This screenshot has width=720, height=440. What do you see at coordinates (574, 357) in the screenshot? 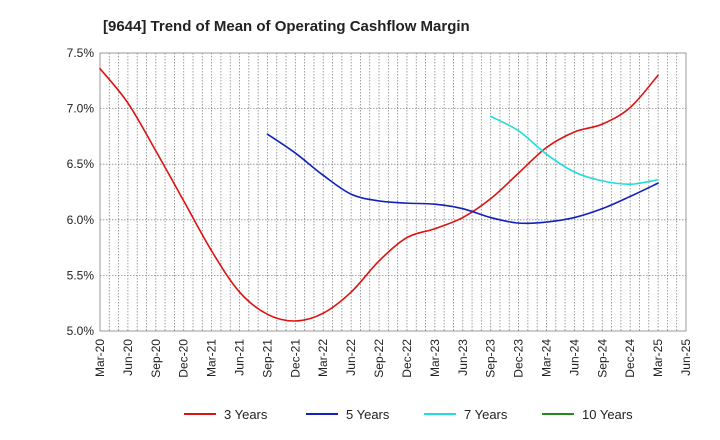
I see `x-tick-label: Jun-24` at bounding box center [574, 357].